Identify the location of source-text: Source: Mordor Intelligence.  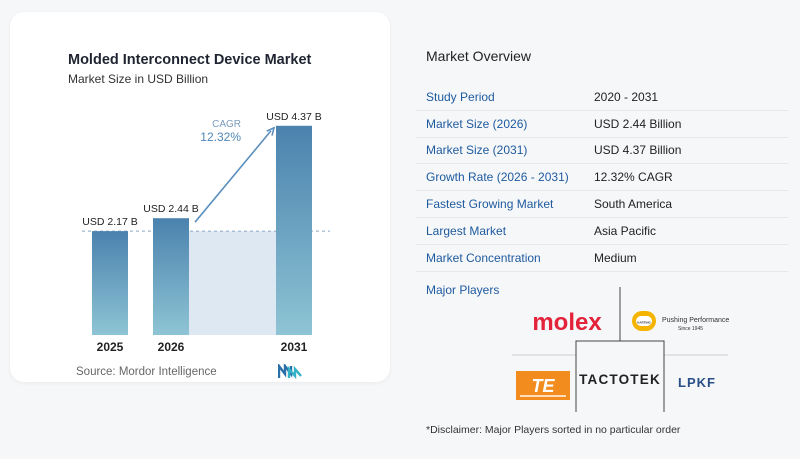
(146, 372).